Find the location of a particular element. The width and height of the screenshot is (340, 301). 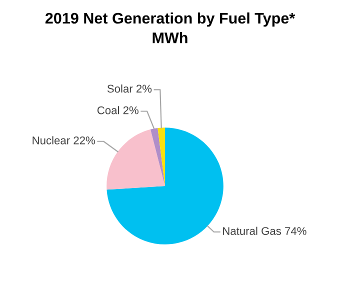

slice-label: Coal 2% is located at coordinates (117, 110).